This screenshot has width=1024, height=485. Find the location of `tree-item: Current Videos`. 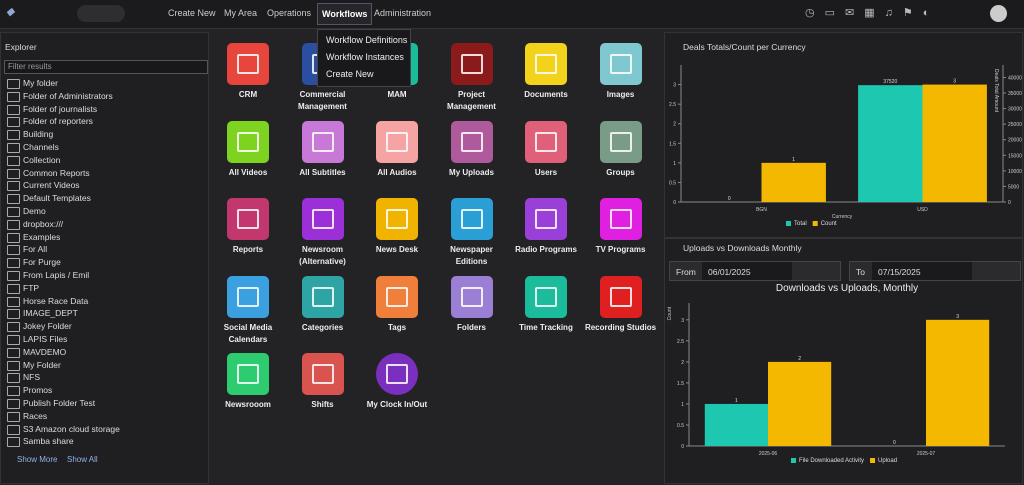

tree-item: Current Videos is located at coordinates (51, 185).